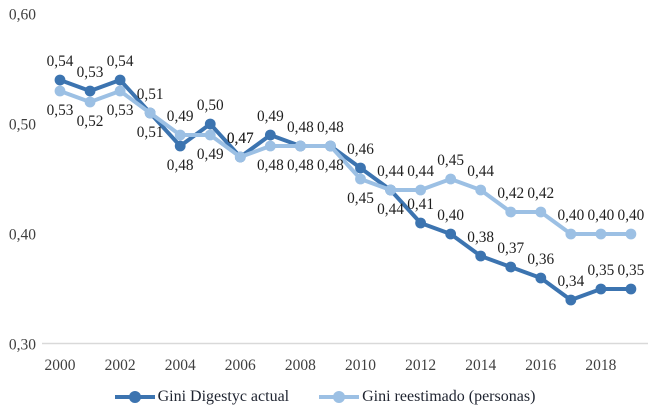 Image resolution: width=650 pixels, height=410 pixels. What do you see at coordinates (22, 345) in the screenshot?
I see `y-axis-tick-label: 0,30` at bounding box center [22, 345].